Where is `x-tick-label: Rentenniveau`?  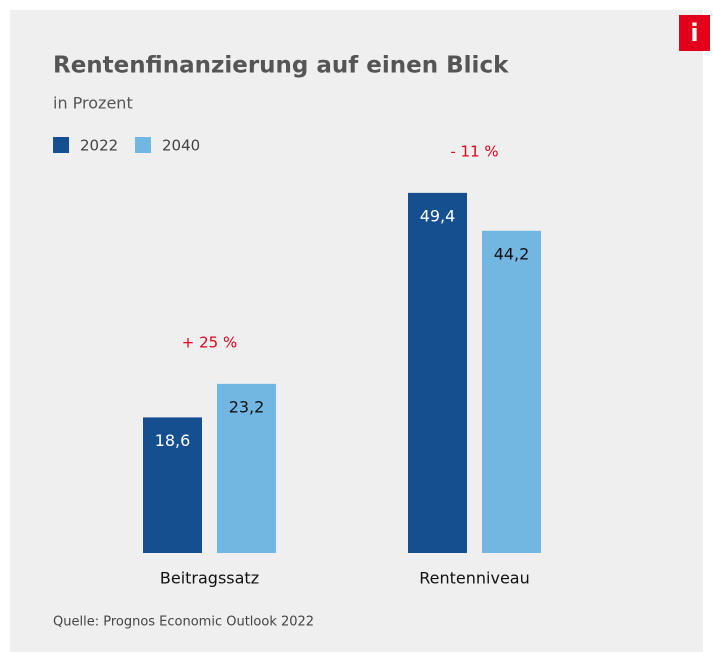
x-tick-label: Rentenniveau is located at coordinates (474, 578).